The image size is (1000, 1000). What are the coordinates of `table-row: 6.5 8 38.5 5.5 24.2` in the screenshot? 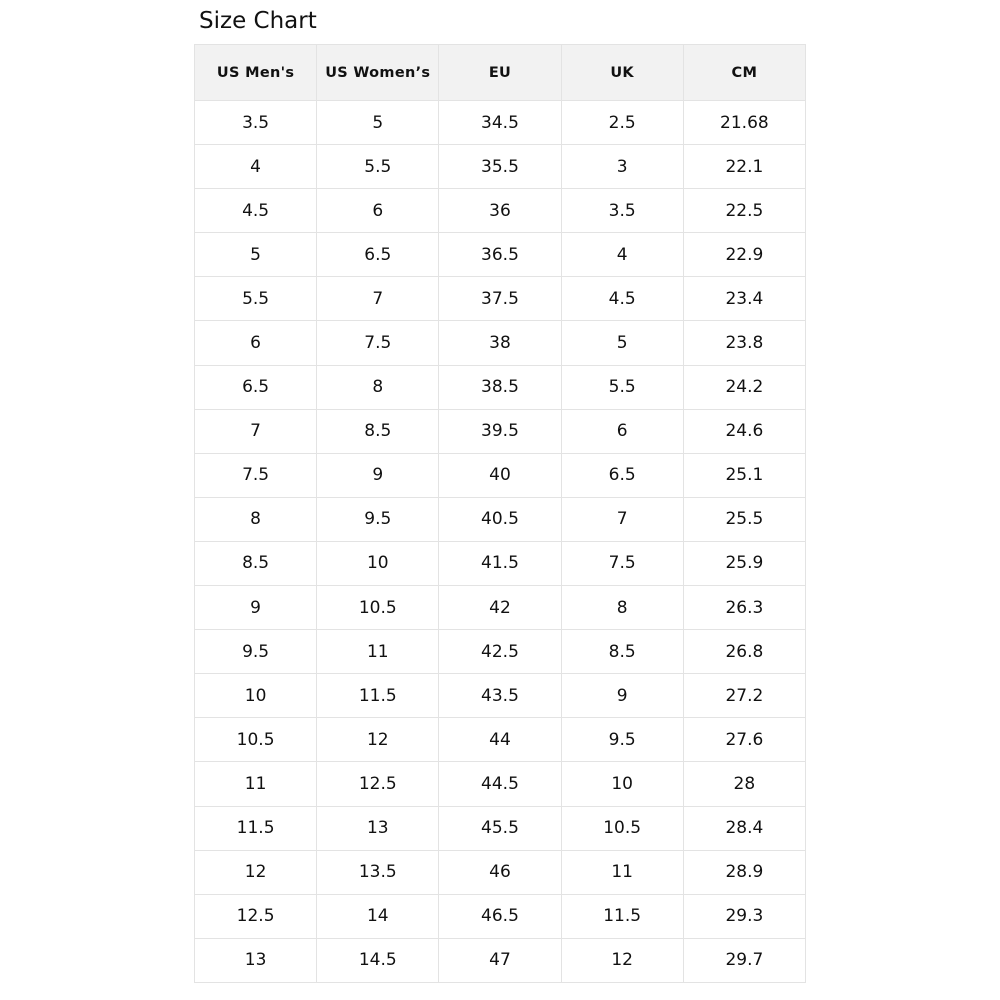 It's located at (500, 387).